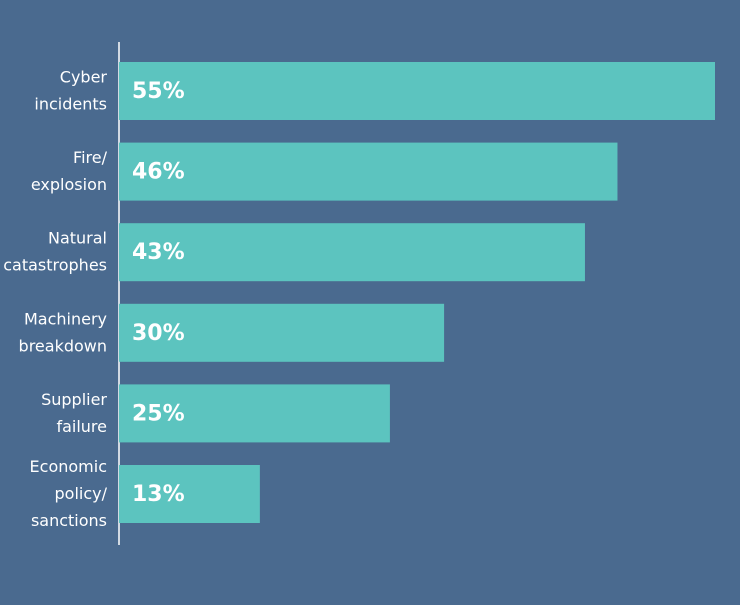  What do you see at coordinates (158, 413) in the screenshot?
I see `value-label: 25%` at bounding box center [158, 413].